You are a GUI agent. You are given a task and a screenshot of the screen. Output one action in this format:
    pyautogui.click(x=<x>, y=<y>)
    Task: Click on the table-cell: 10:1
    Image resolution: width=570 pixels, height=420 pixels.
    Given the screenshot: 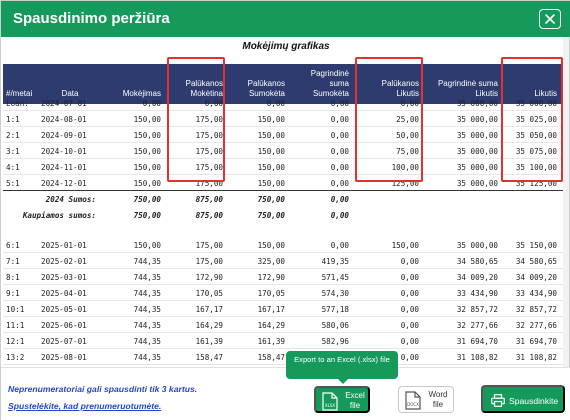 What is the action you would take?
    pyautogui.click(x=15, y=309)
    